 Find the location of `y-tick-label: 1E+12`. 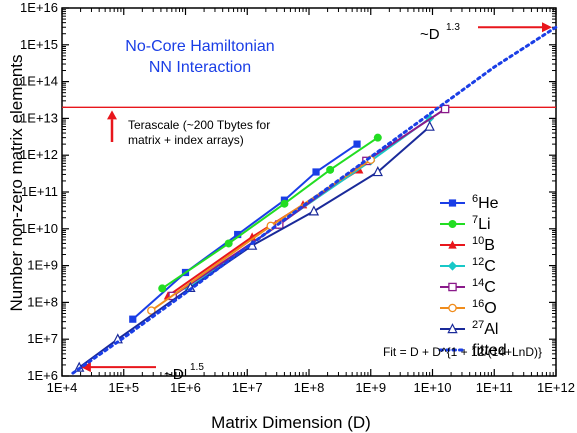

y-tick-label: 1E+12 is located at coordinates (39, 154).